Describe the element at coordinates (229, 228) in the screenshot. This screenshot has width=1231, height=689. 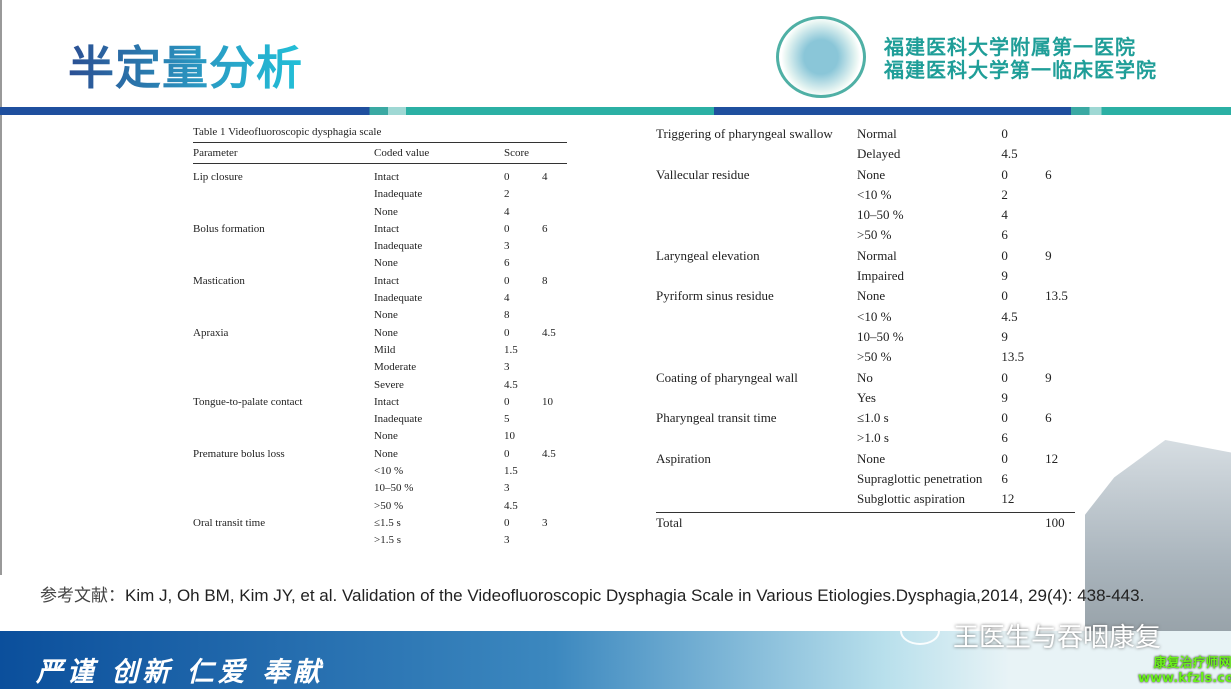
I see `cell-parameter: Bolus formation` at that location.